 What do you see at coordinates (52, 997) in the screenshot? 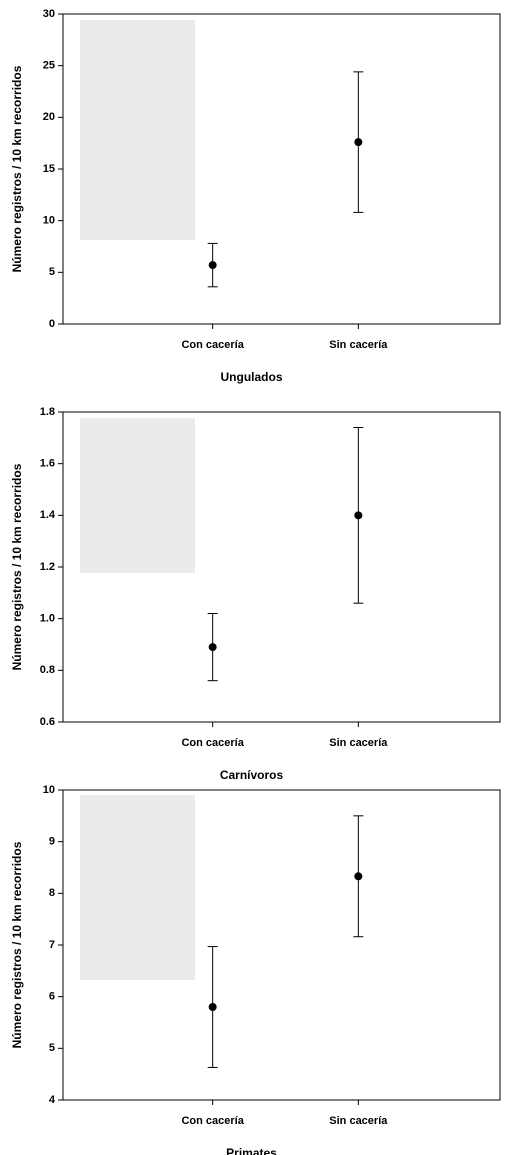
I see `y-tick-label: 6` at bounding box center [52, 997].